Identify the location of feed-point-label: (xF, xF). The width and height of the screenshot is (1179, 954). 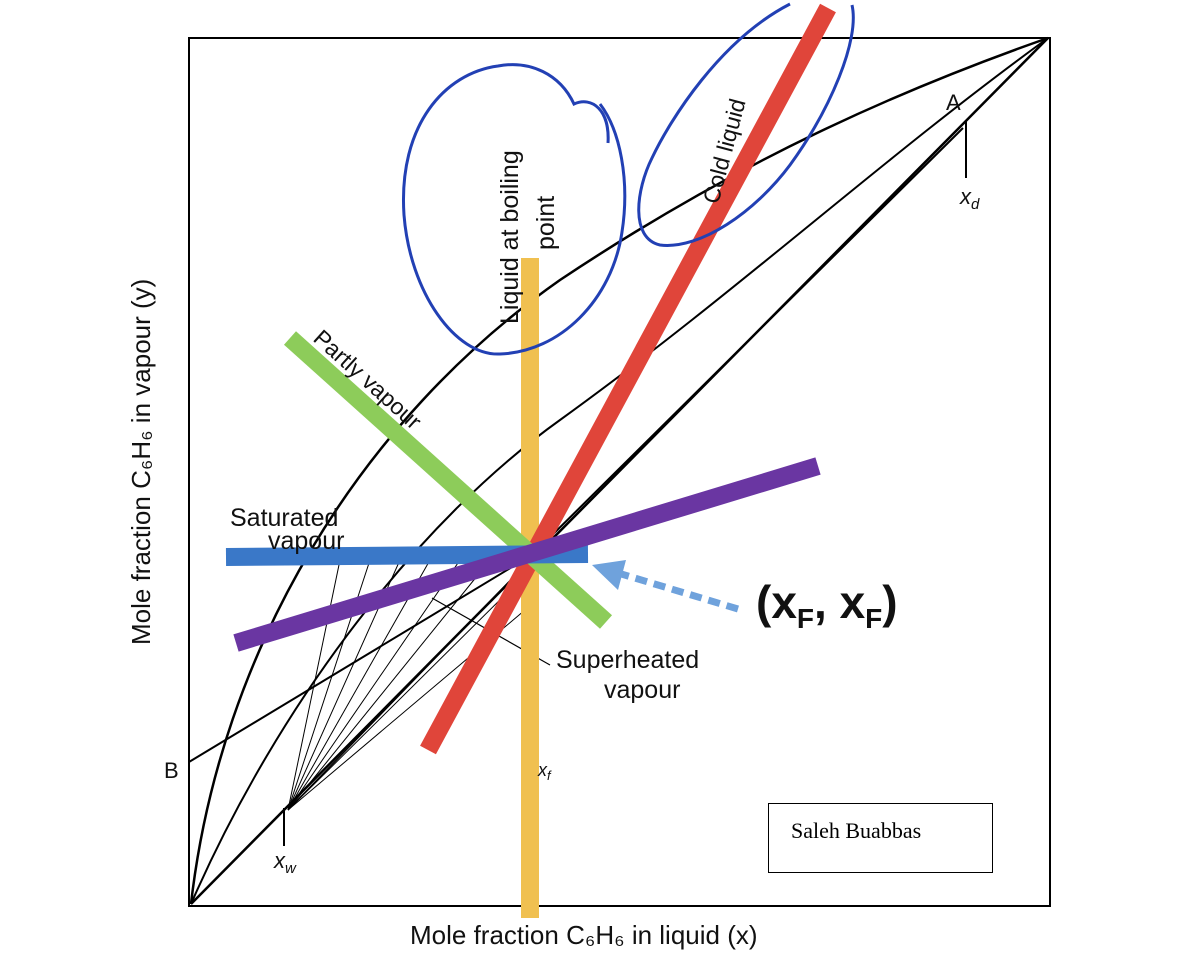
(827, 605).